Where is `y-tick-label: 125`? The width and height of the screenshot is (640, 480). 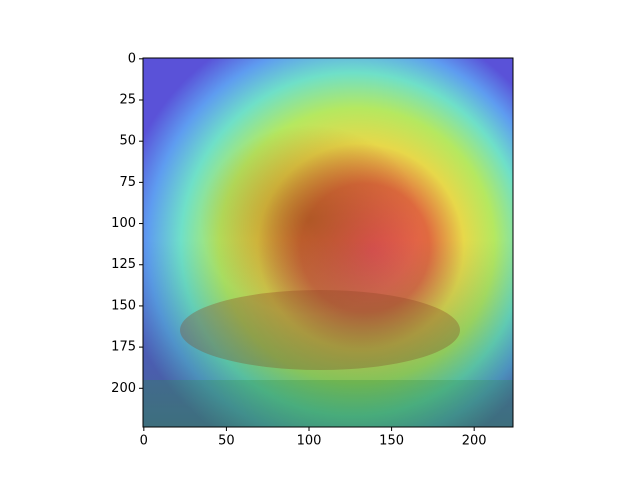 y-tick-label: 125 is located at coordinates (123, 264).